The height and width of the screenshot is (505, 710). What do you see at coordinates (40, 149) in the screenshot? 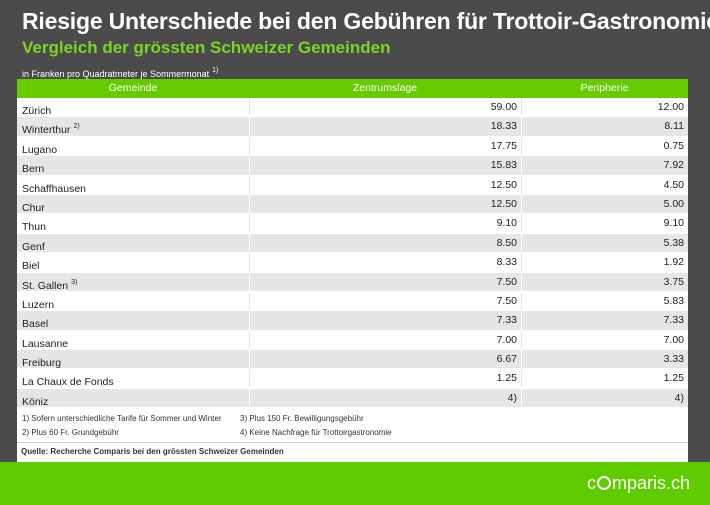
I see `city-name: Lugano` at bounding box center [40, 149].